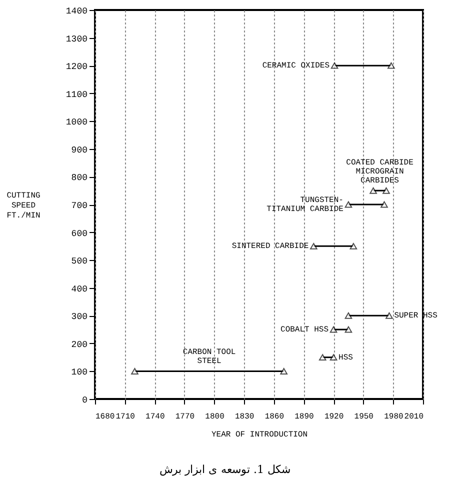 The image size is (450, 491). Describe the element at coordinates (274, 417) in the screenshot. I see `x-tick-label: 1860` at that location.